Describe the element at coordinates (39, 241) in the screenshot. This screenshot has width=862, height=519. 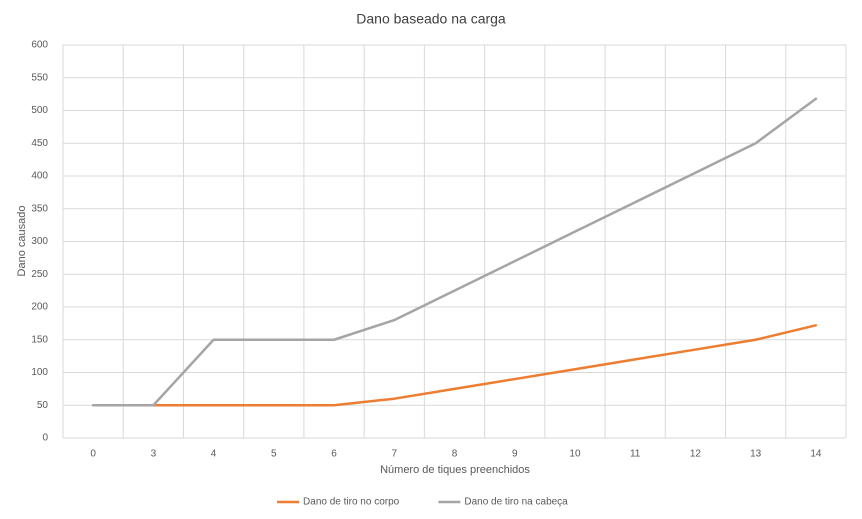
I see `y-tick-label: 300` at that location.